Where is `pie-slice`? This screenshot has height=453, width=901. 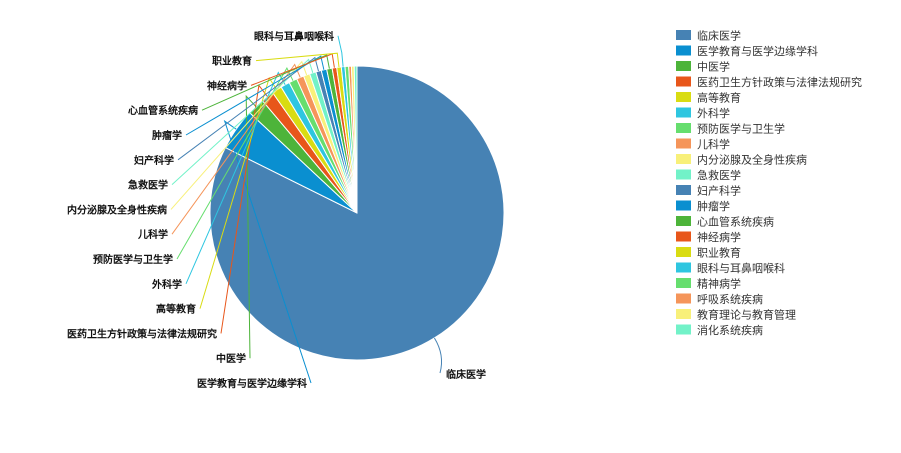 pie-slice is located at coordinates (355, 139).